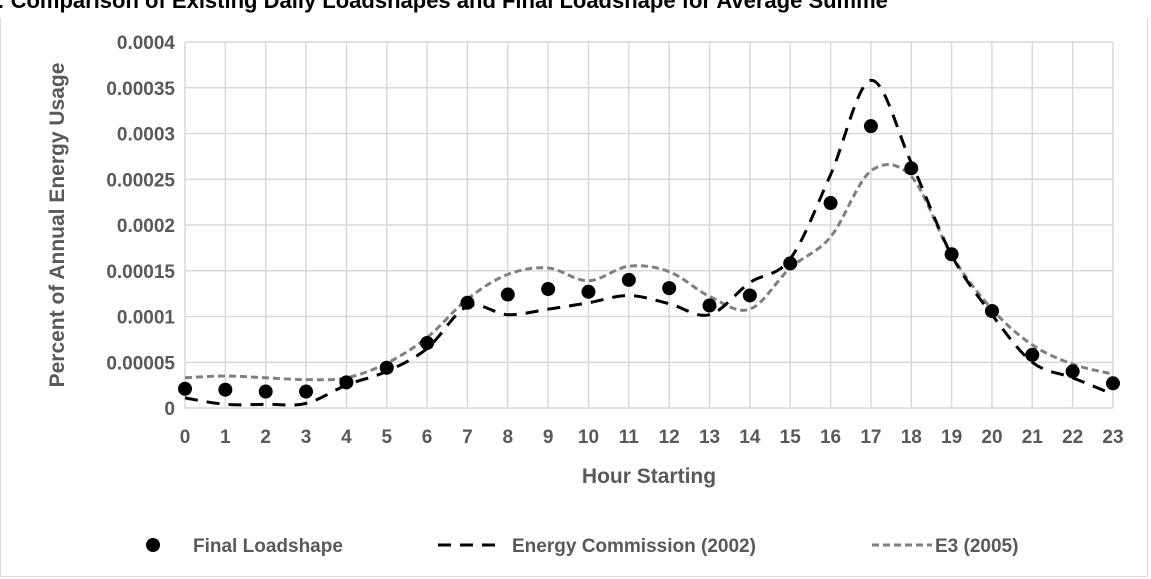  What do you see at coordinates (140, 180) in the screenshot?
I see `y-tick-label: 0.00025` at bounding box center [140, 180].